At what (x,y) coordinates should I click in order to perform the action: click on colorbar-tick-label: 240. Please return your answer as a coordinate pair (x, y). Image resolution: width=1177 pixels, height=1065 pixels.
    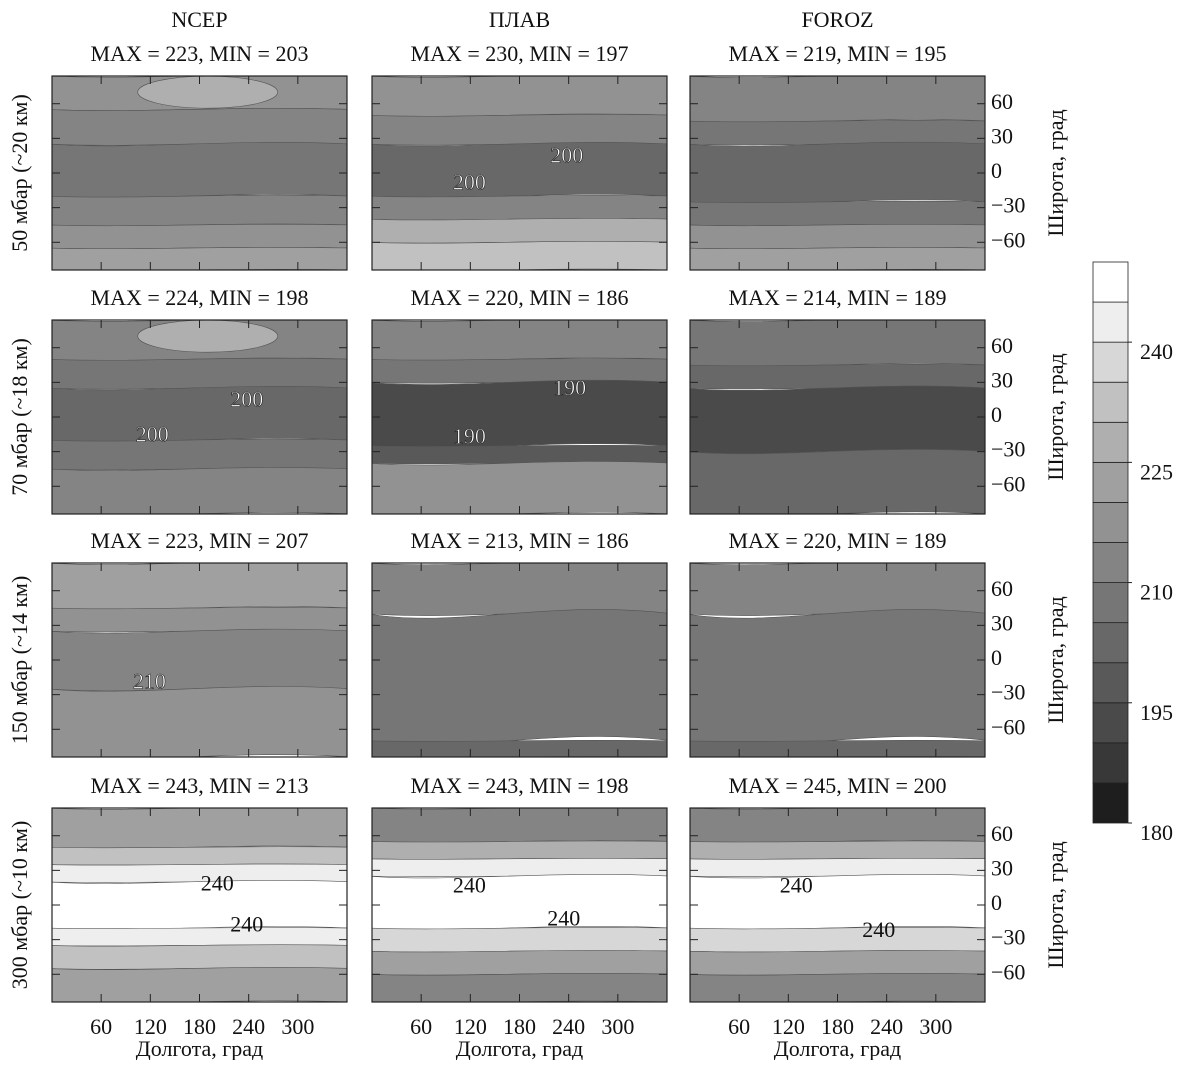
    Looking at the image, I should click on (1156, 351).